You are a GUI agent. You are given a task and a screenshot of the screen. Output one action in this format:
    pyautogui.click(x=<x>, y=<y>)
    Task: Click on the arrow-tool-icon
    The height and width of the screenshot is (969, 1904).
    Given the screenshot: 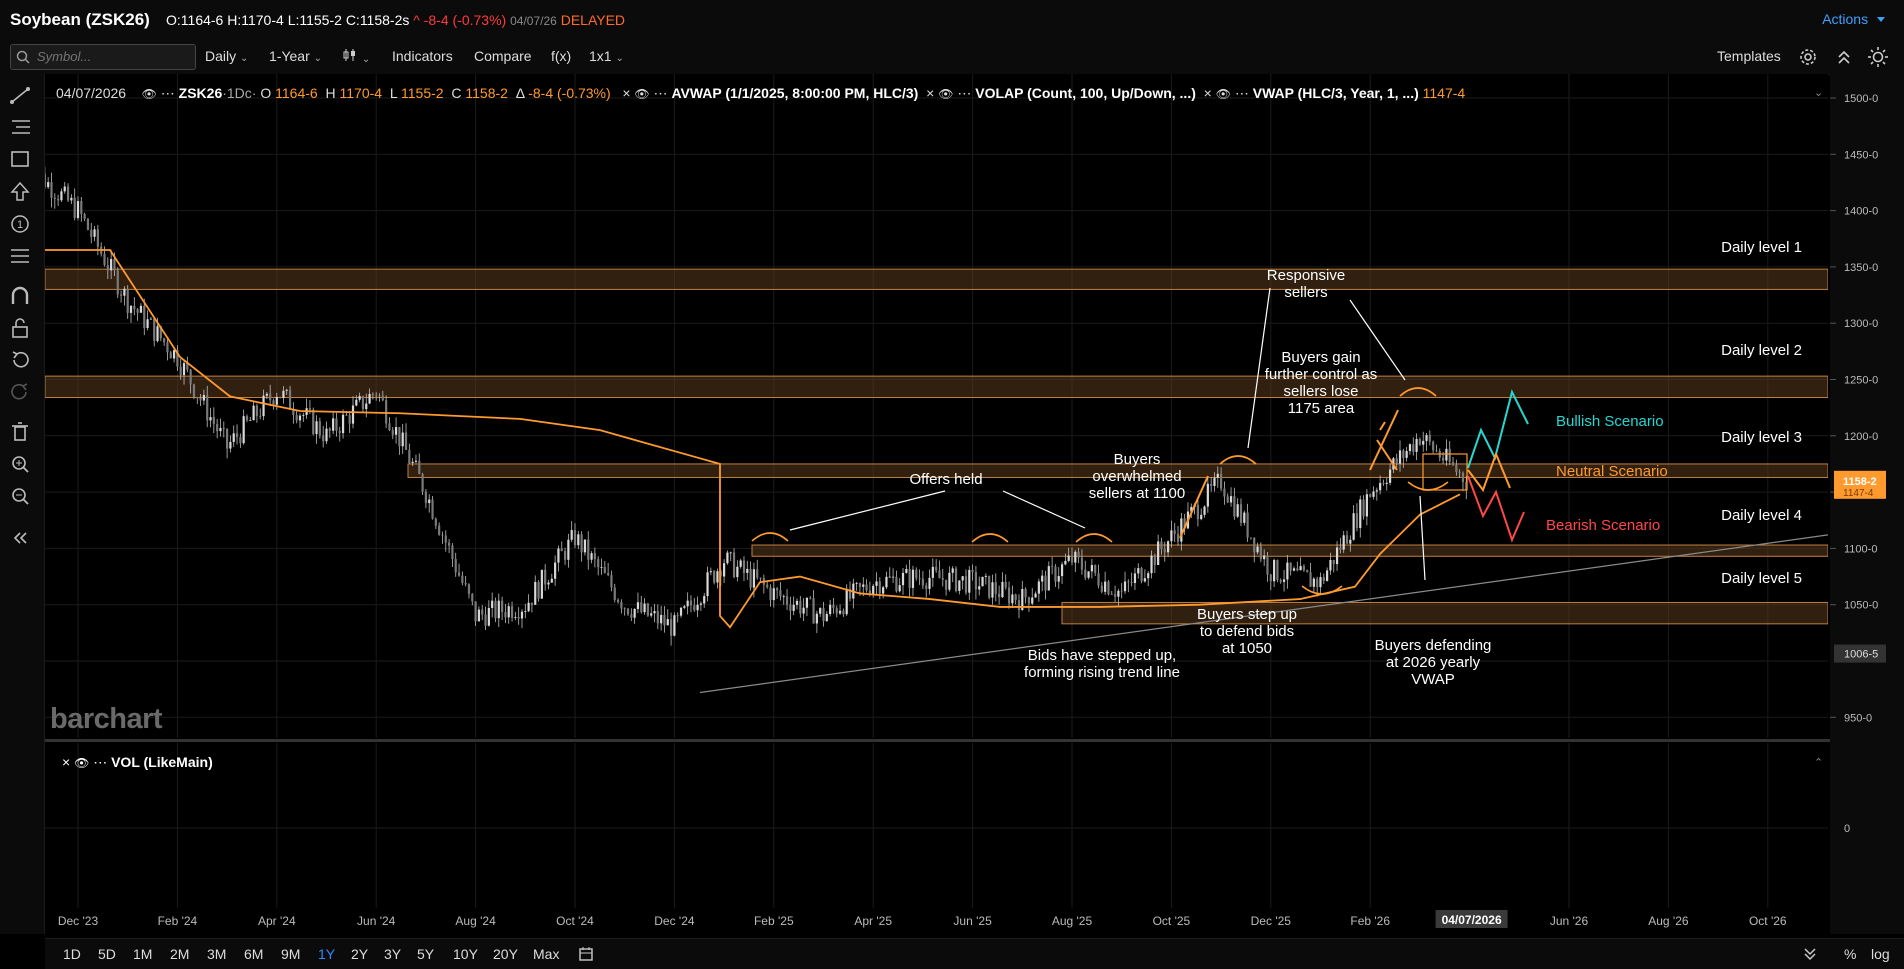 What is the action you would take?
    pyautogui.click(x=22, y=192)
    